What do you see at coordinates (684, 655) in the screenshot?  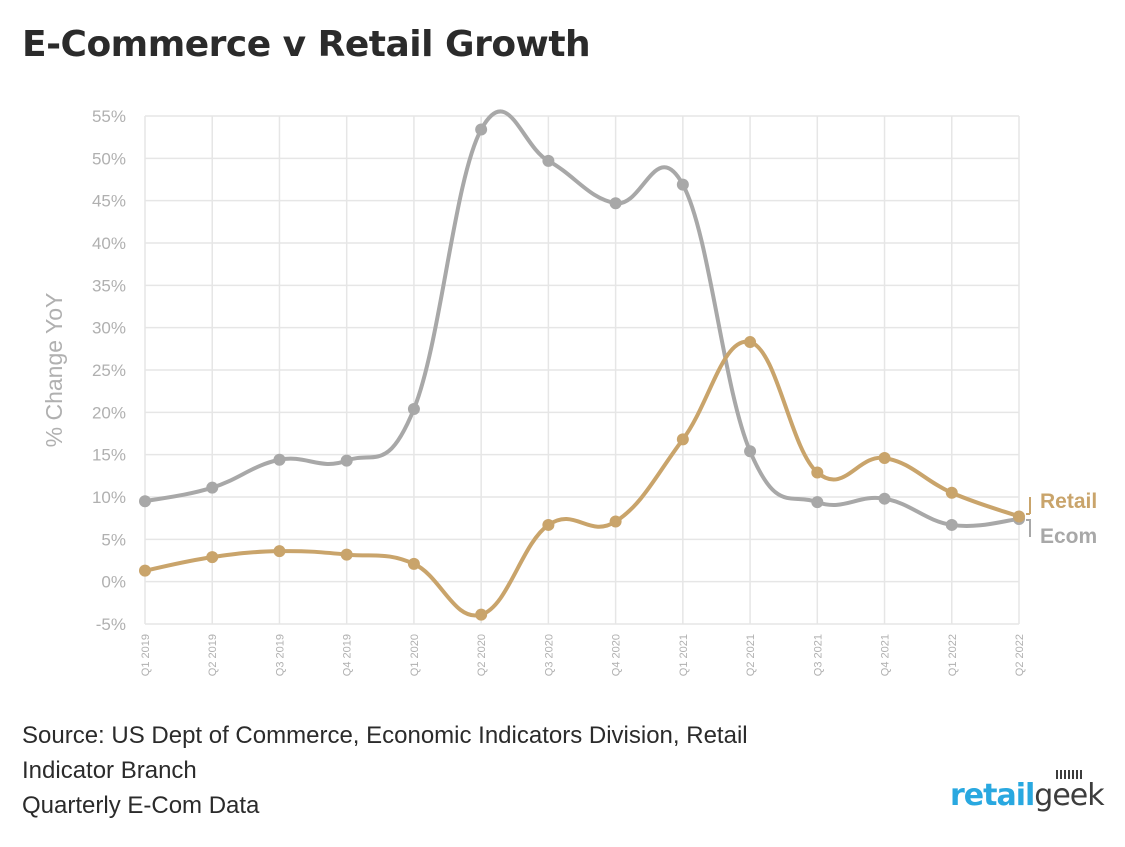 I see `x-tick-label: Q1 2021` at bounding box center [684, 655].